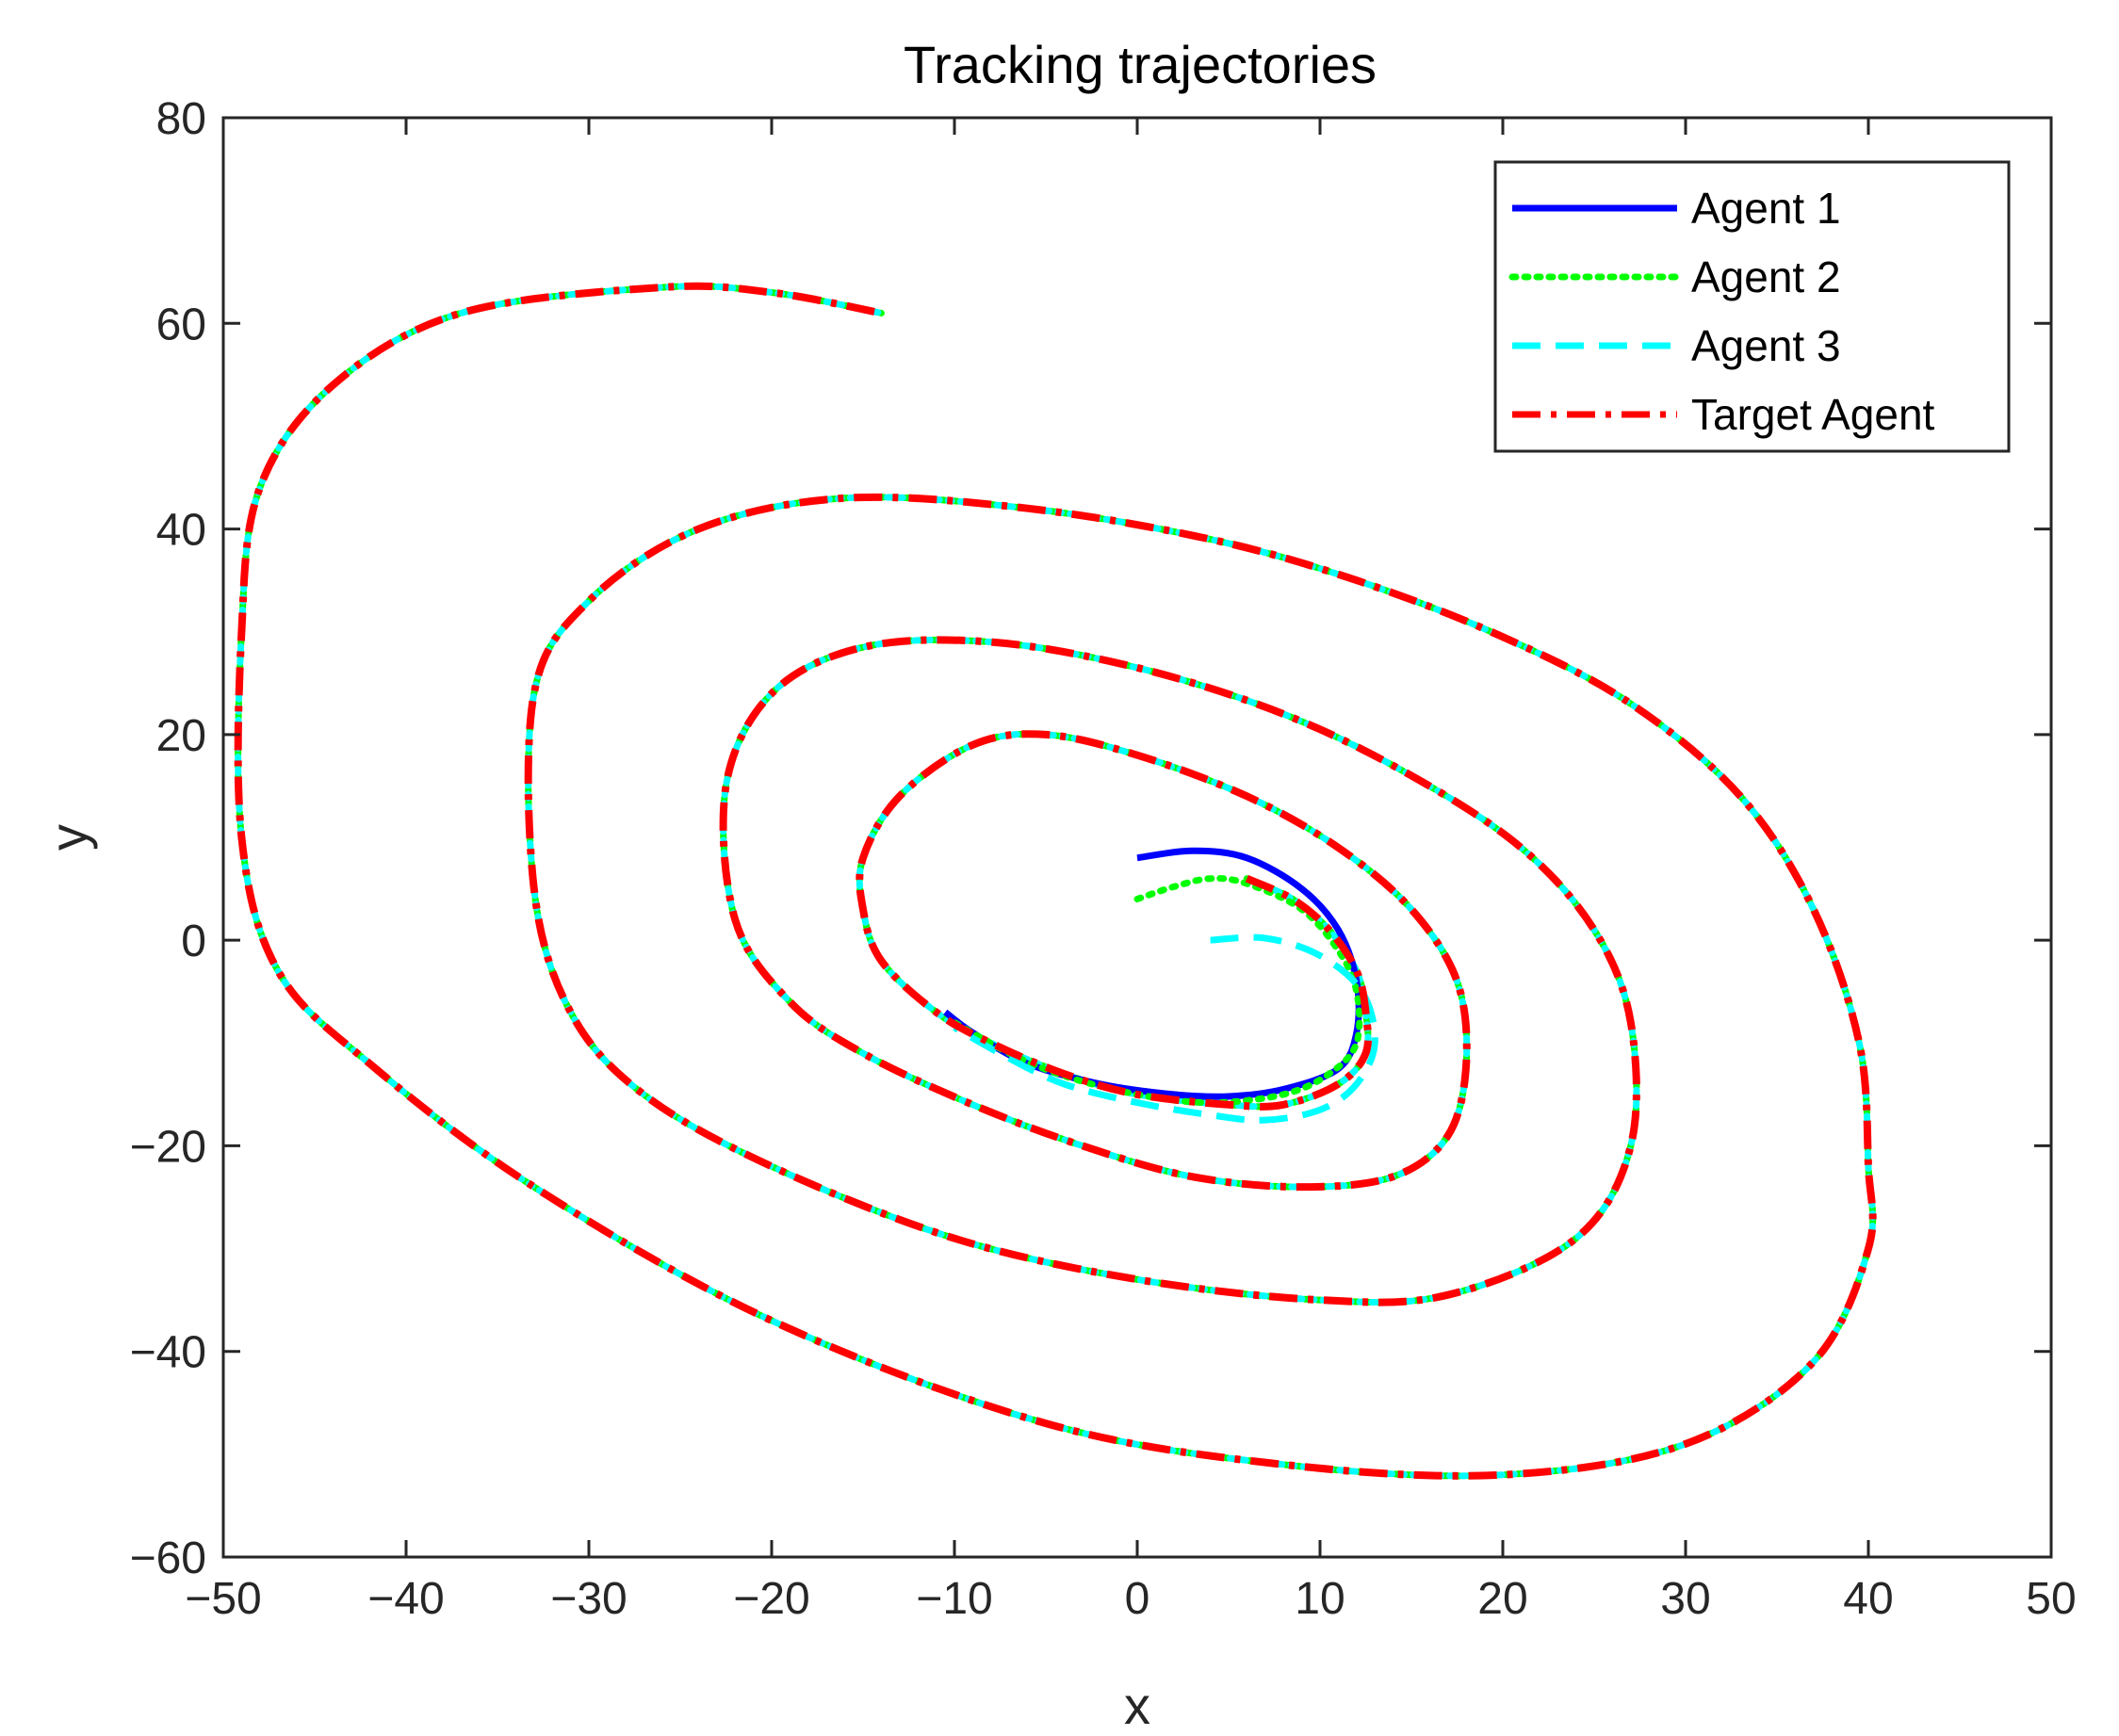 Image resolution: width=2119 pixels, height=1736 pixels. What do you see at coordinates (69, 837) in the screenshot?
I see `y-axis-label: y` at bounding box center [69, 837].